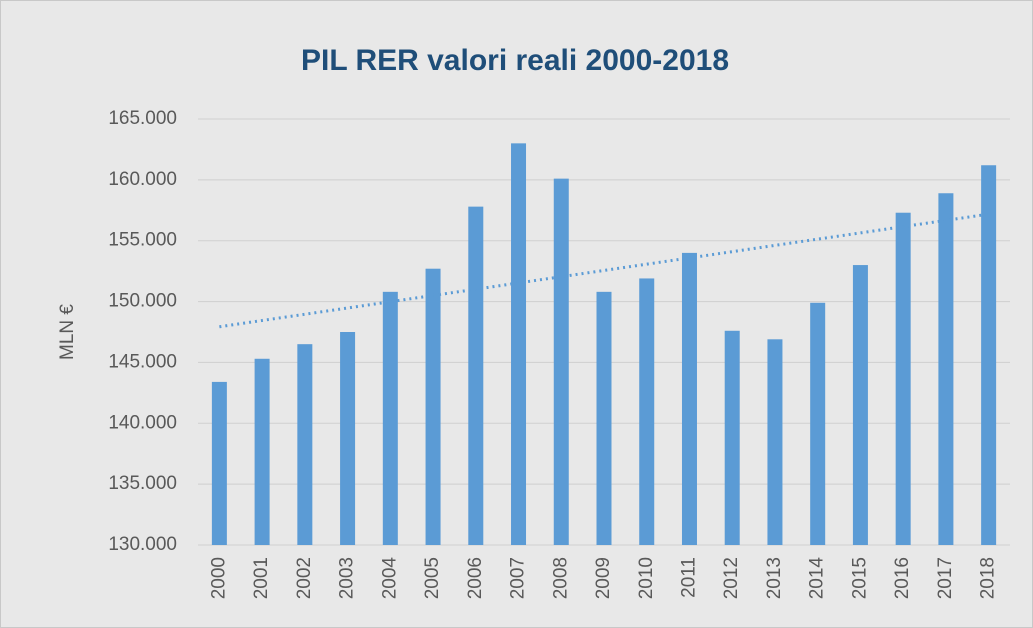 This screenshot has height=628, width=1033. What do you see at coordinates (560, 578) in the screenshot?
I see `x-tick-label: 2008` at bounding box center [560, 578].